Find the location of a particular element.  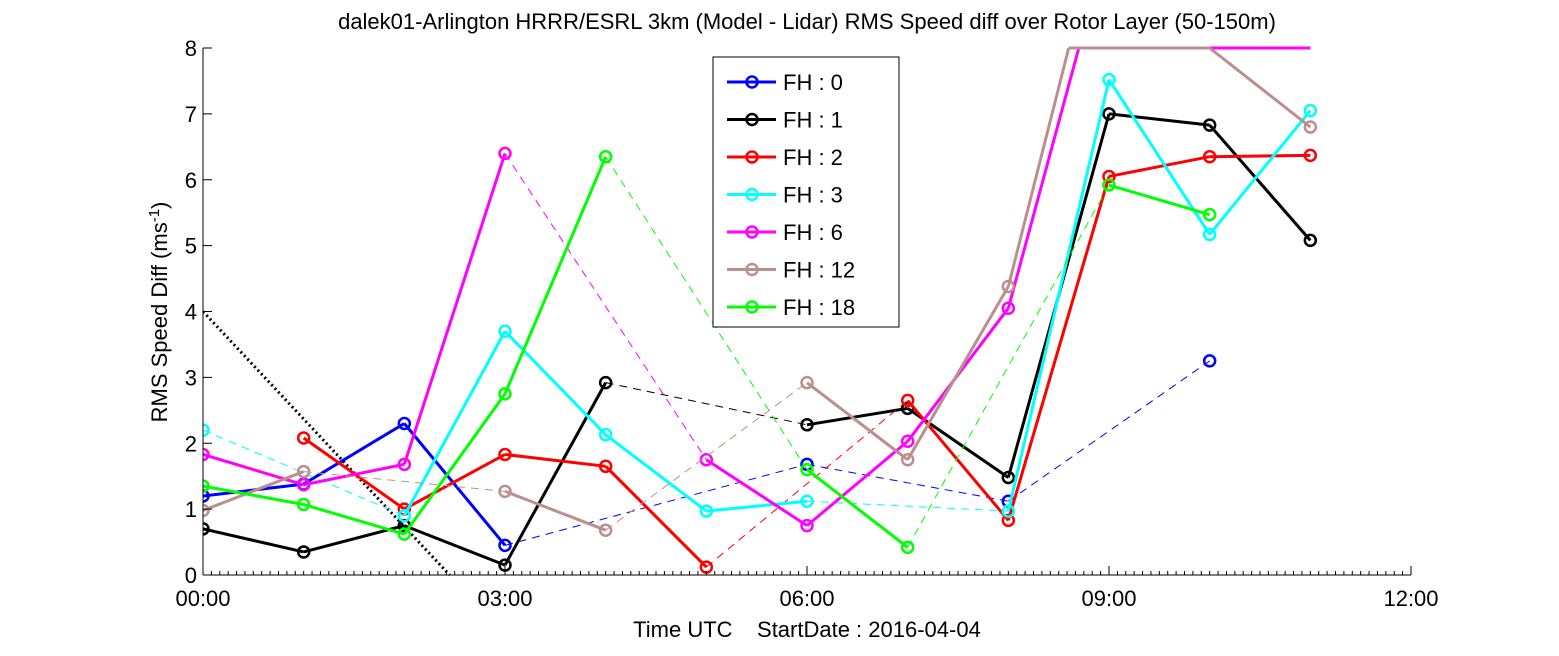

y-tick-label: 0 is located at coordinates (191, 575).